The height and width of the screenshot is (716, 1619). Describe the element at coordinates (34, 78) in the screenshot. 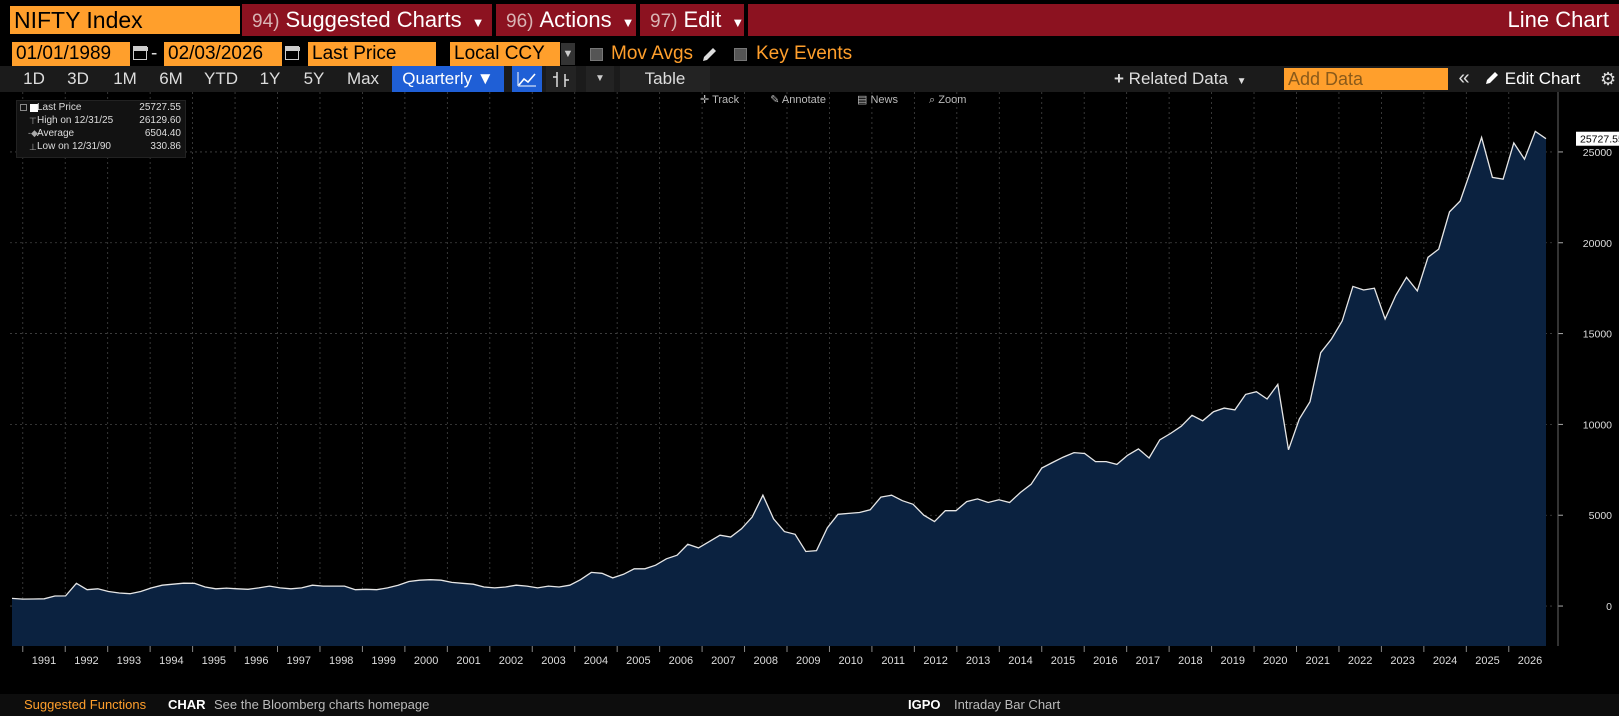

I see `period-1d-button: 1D` at that location.